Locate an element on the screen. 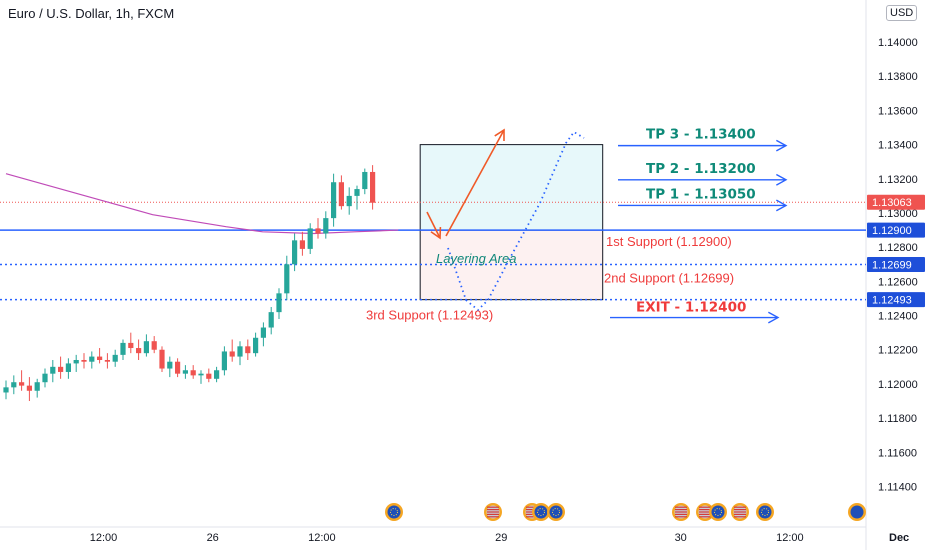 This screenshot has height=550, width=932. layering-area-label: Layering Area is located at coordinates (476, 258).